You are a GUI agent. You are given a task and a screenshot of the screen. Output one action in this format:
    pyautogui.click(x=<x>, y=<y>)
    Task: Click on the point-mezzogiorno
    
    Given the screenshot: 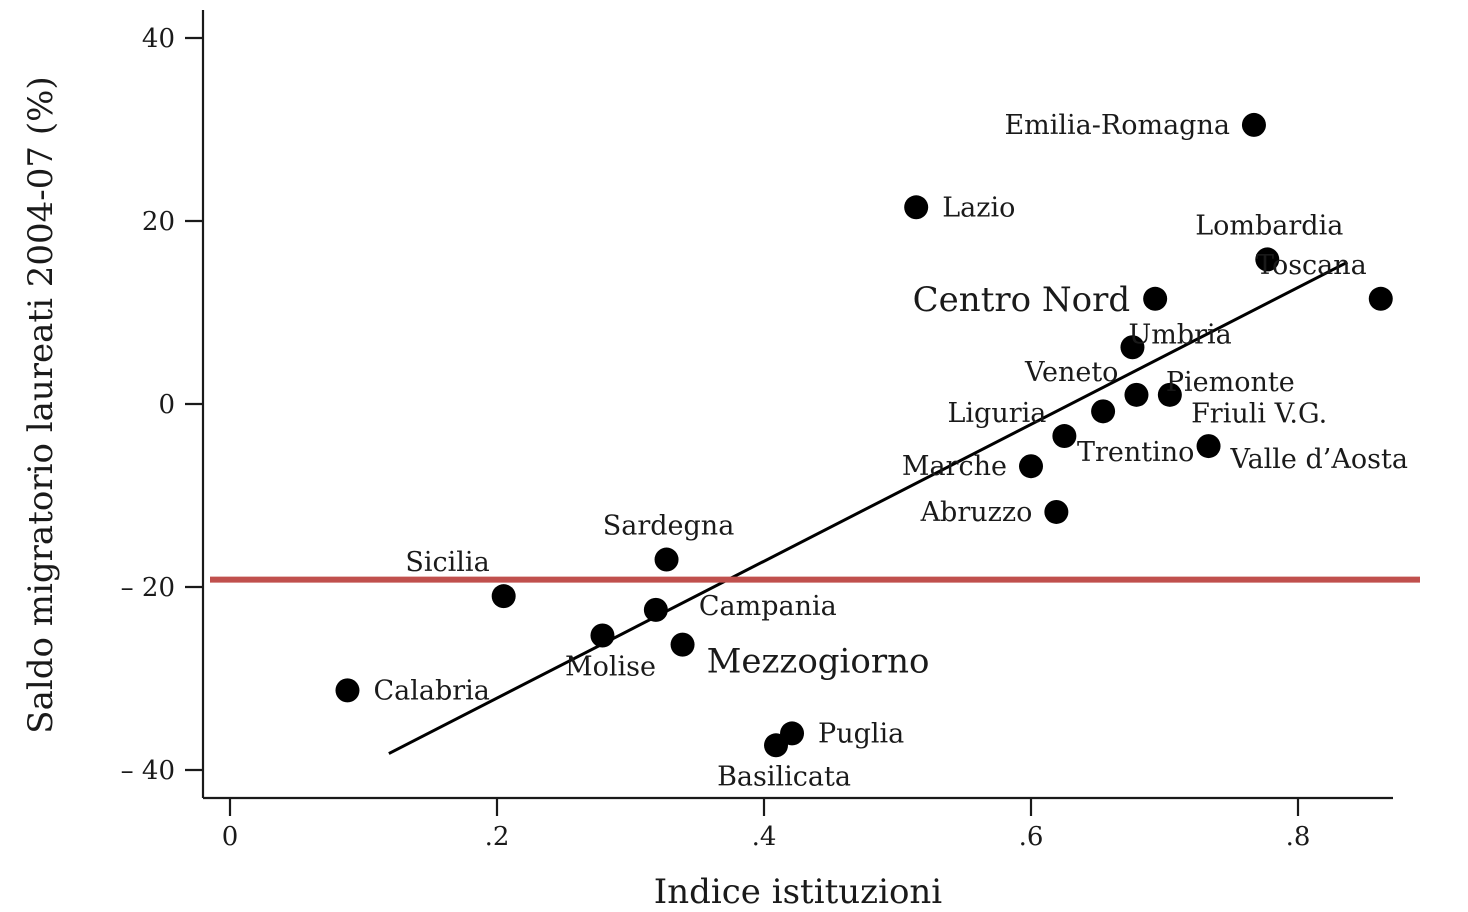 What is the action you would take?
    pyautogui.click(x=682, y=644)
    